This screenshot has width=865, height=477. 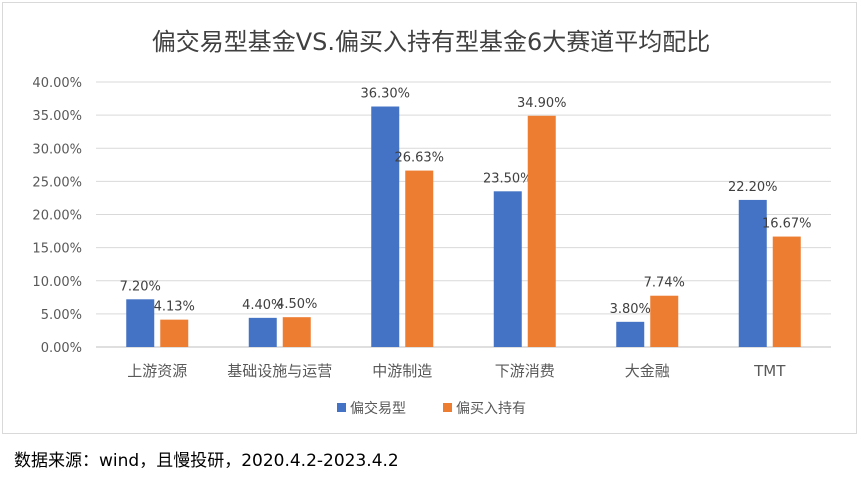 I want to click on y-tick-label: 25.00%, so click(x=57, y=182).